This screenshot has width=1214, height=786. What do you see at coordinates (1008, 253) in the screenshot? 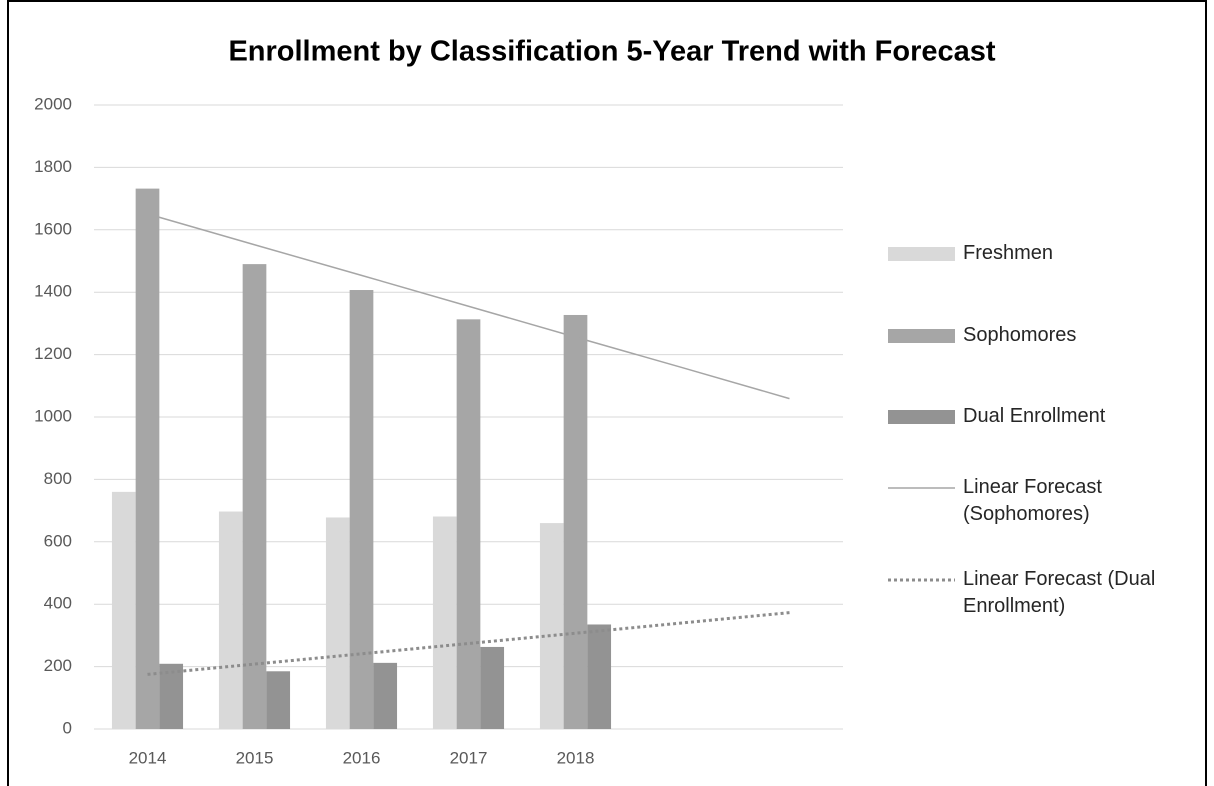
I see `legend-label: Freshmen` at bounding box center [1008, 253].